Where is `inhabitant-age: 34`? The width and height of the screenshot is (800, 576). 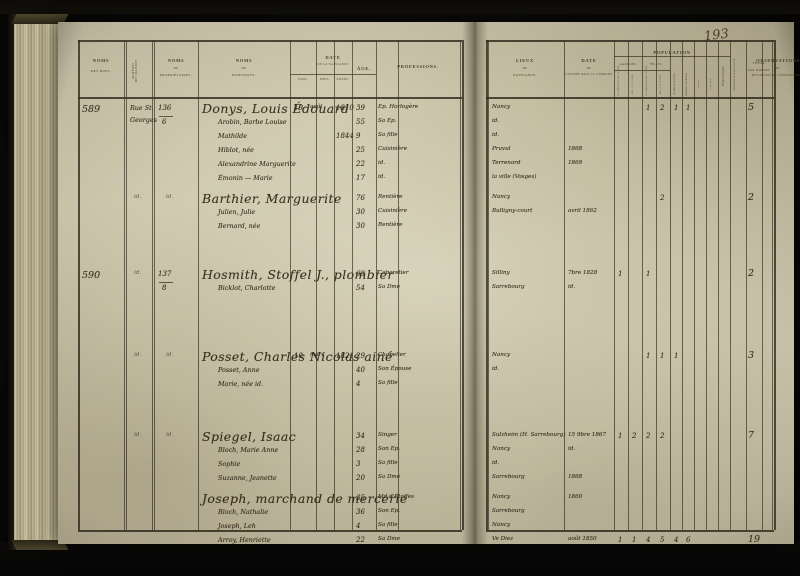 inhabitant-age: 34 is located at coordinates (360, 436).